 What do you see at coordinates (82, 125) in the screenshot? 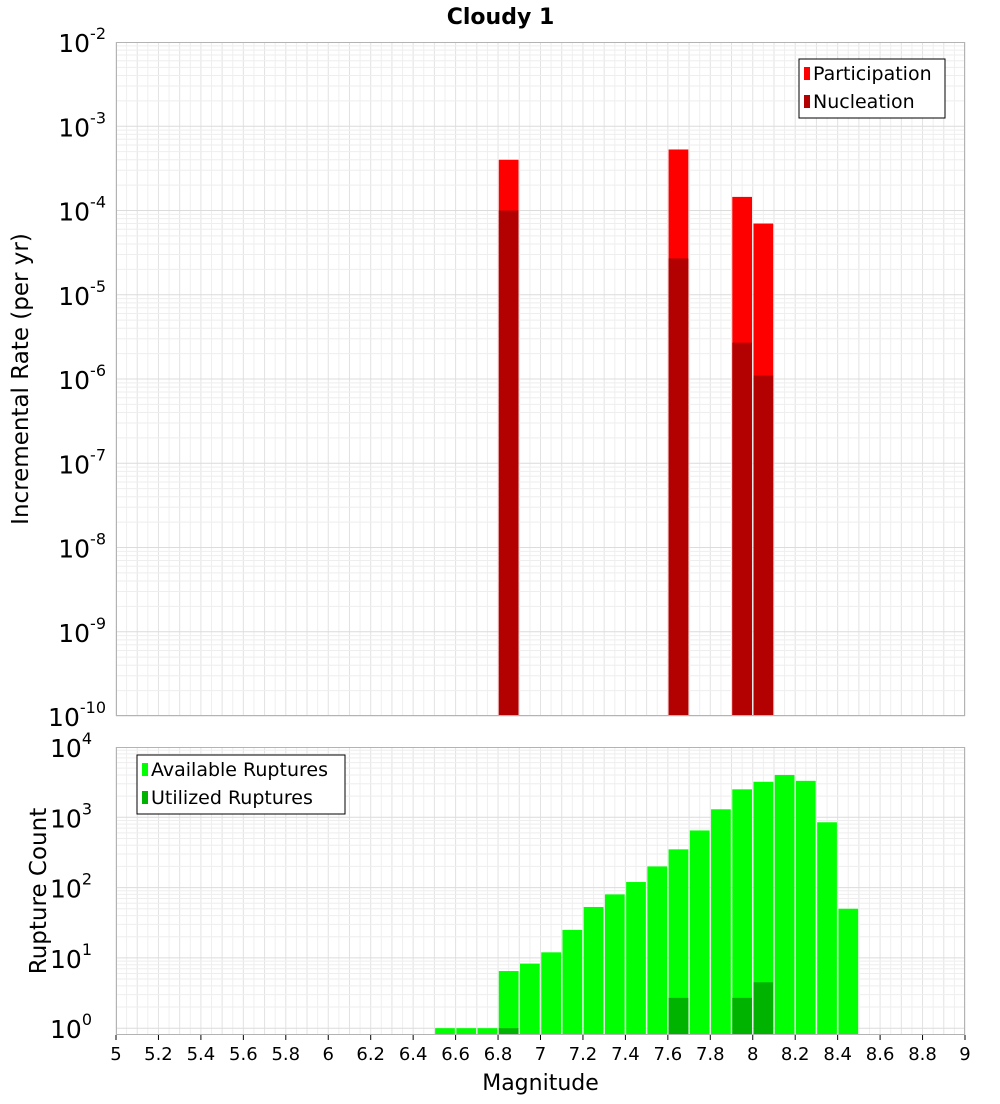
I see `y-tick-label: 10⁻³` at bounding box center [82, 125].